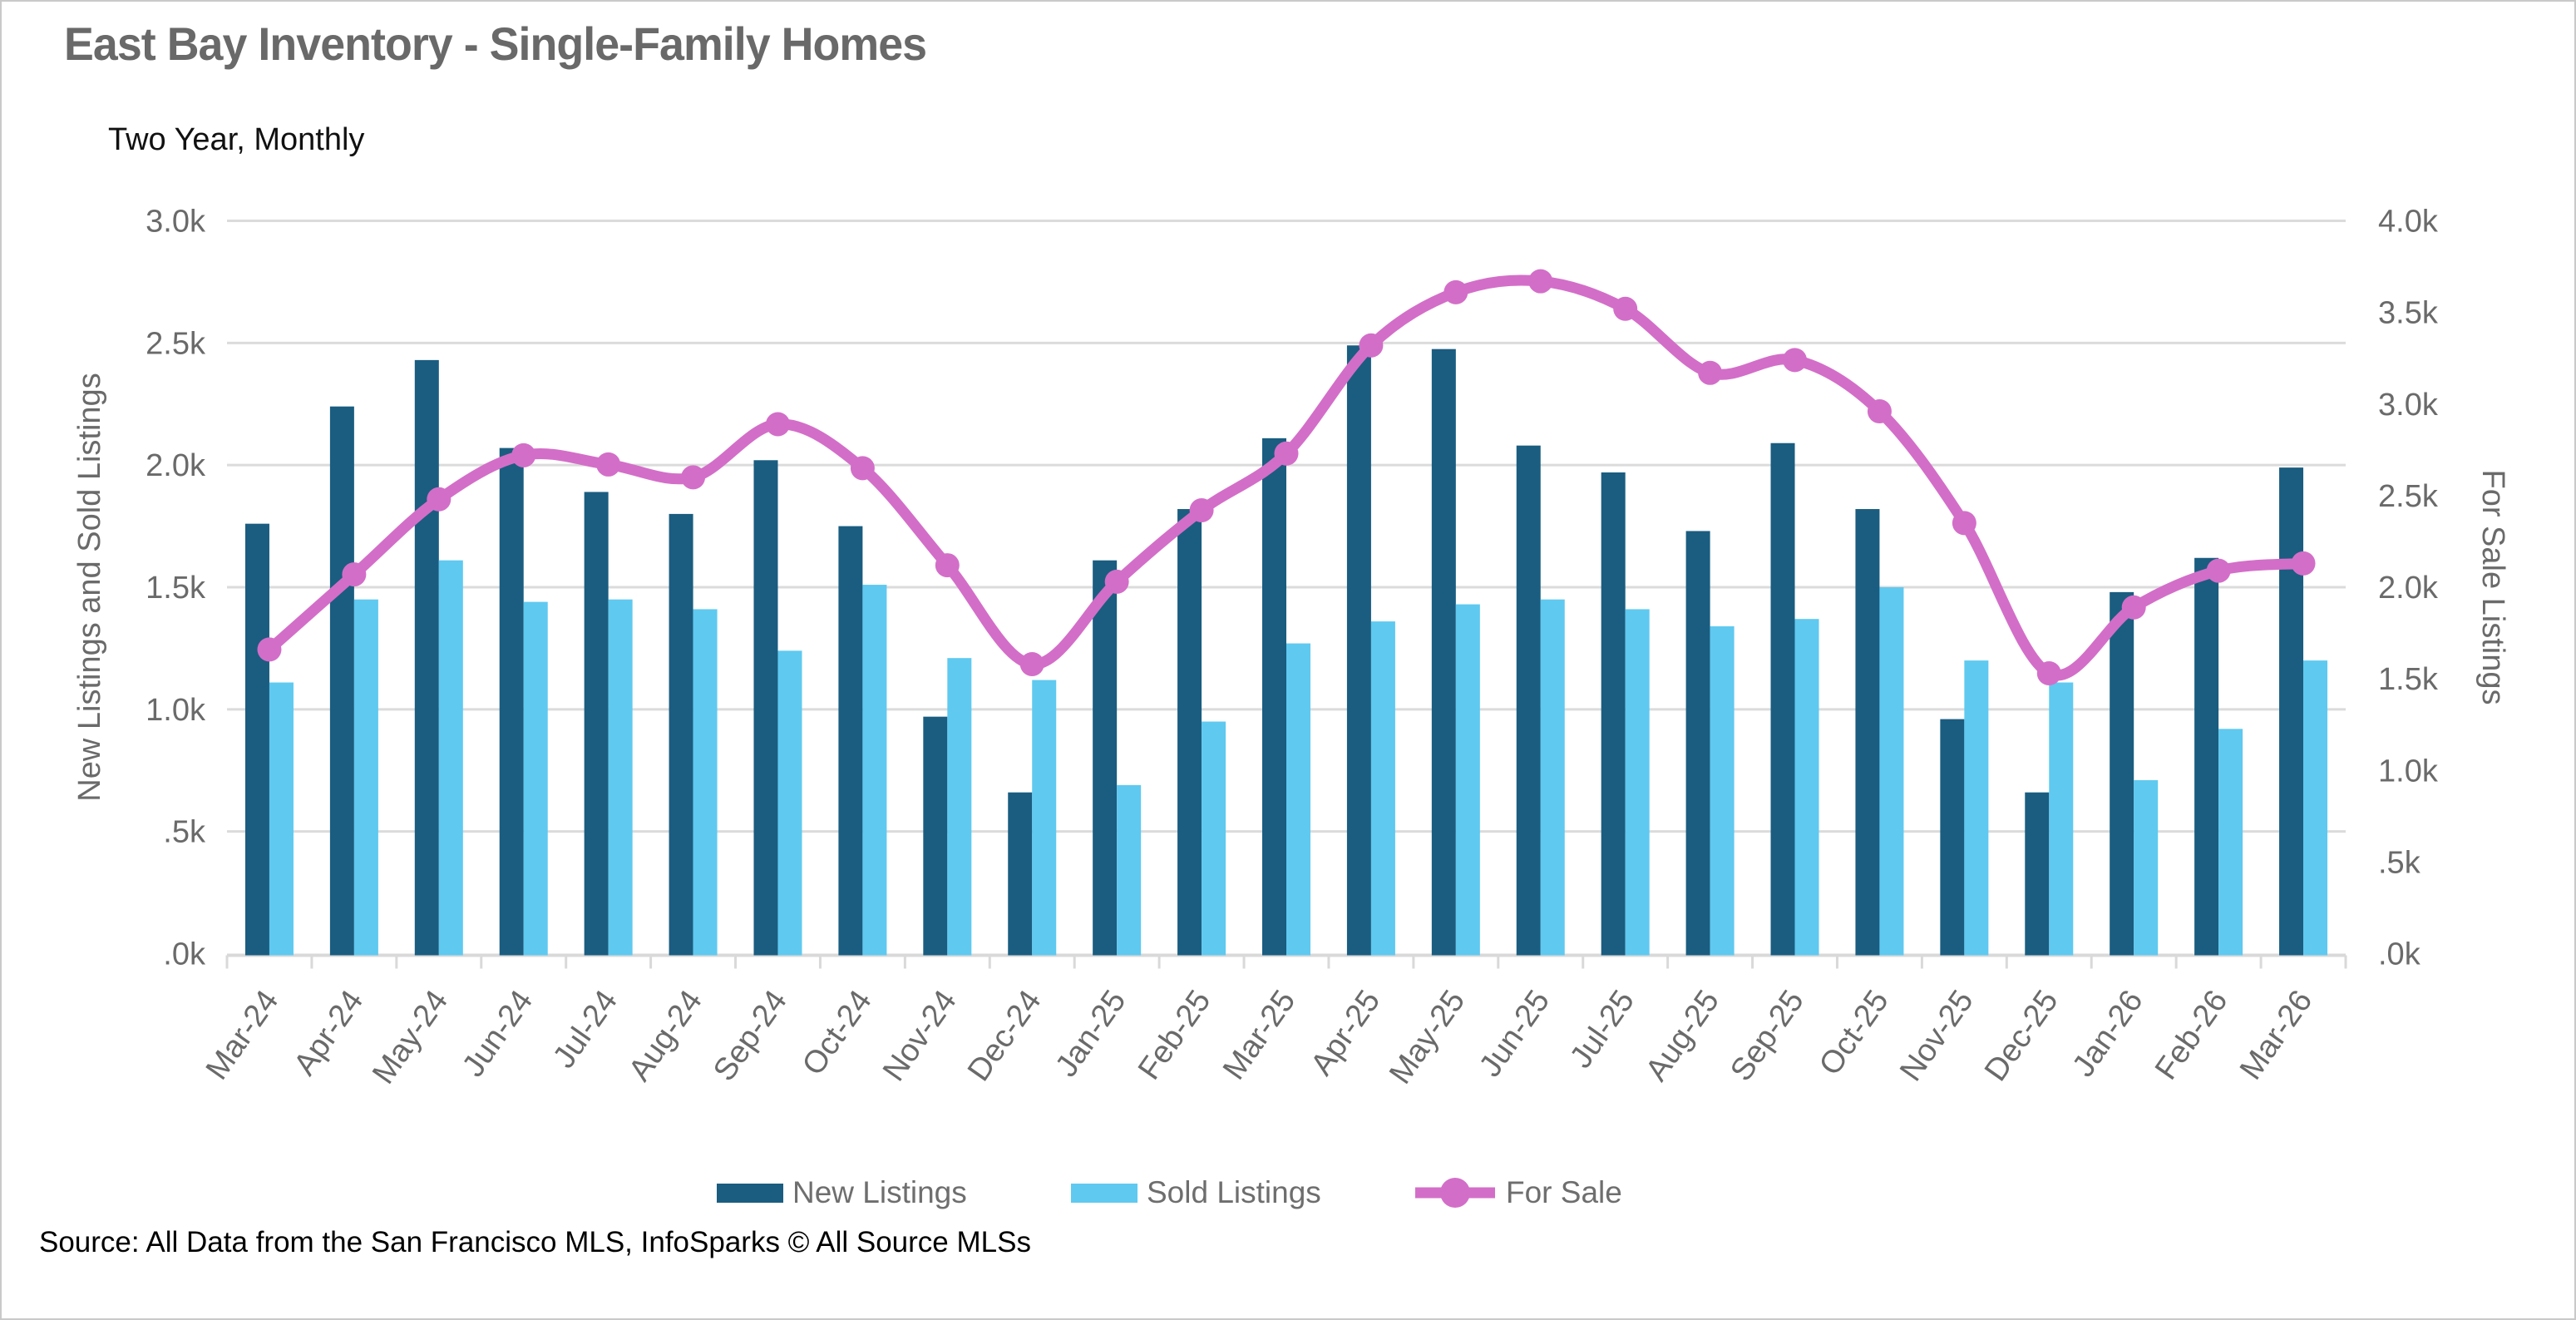 The width and height of the screenshot is (2576, 1320). I want to click on x-axis-month-label: Jan-26, so click(2108, 1033).